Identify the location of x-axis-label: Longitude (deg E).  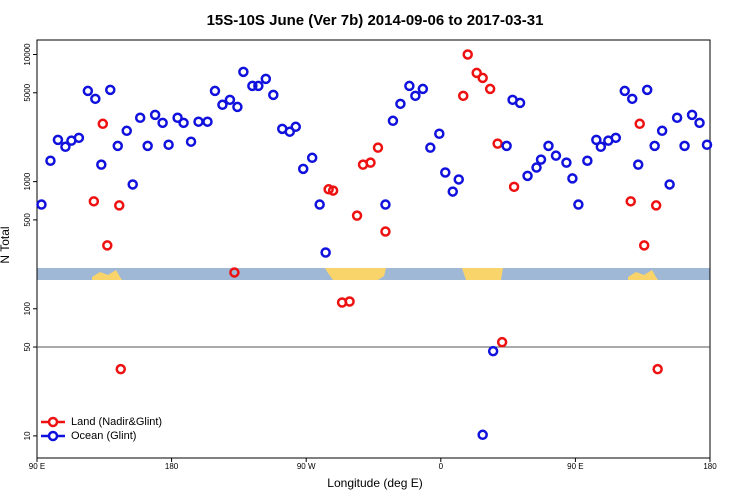
(374, 483).